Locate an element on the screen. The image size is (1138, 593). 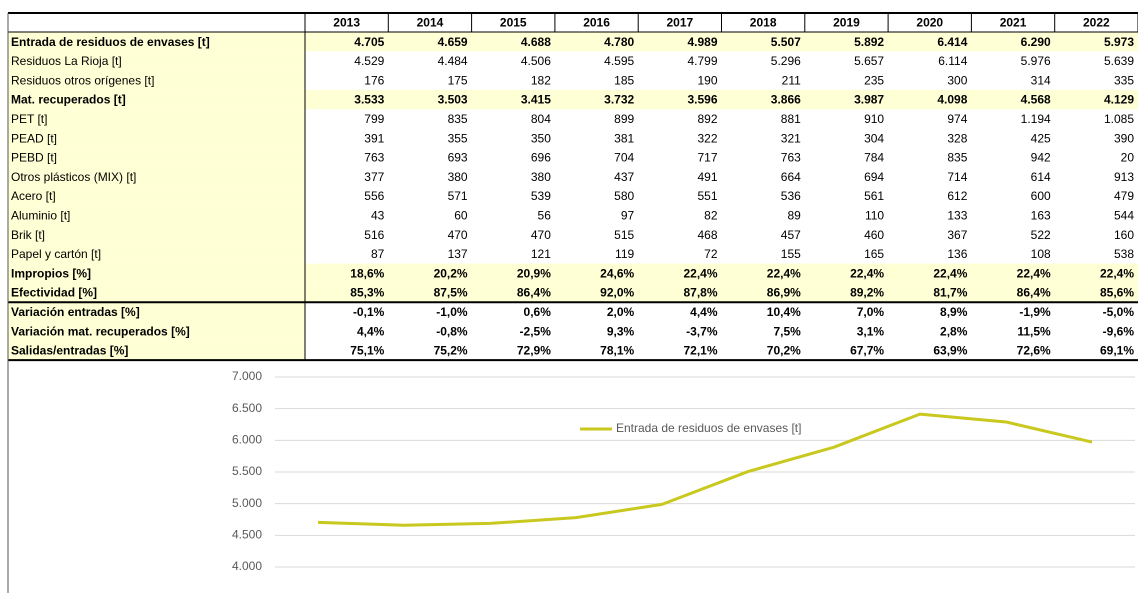
cell: 314 is located at coordinates (1041, 80).